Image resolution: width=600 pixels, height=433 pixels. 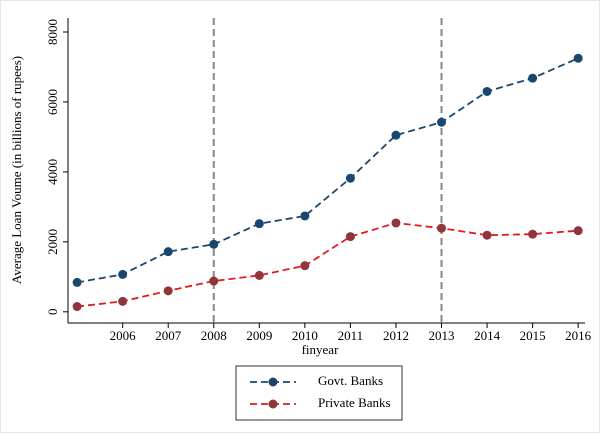 What do you see at coordinates (52, 32) in the screenshot?
I see `y-tick-label: 8000` at bounding box center [52, 32].